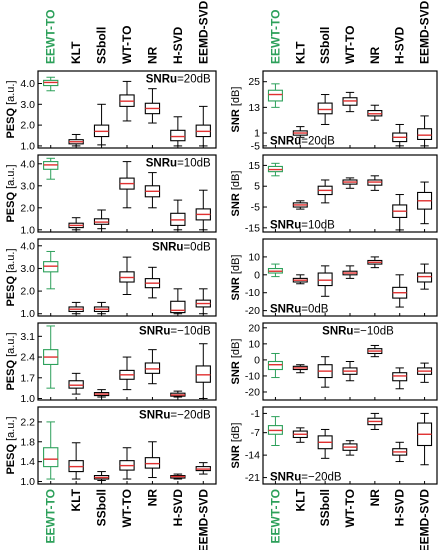 The height and width of the screenshot is (550, 441). I want to click on y-tick-label-snr-2-1: -10, so click(252, 293).